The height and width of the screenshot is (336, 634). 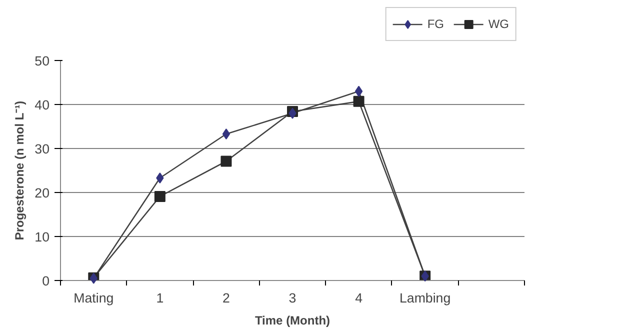 What do you see at coordinates (94, 298) in the screenshot?
I see `x-tick-label: Mating` at bounding box center [94, 298].